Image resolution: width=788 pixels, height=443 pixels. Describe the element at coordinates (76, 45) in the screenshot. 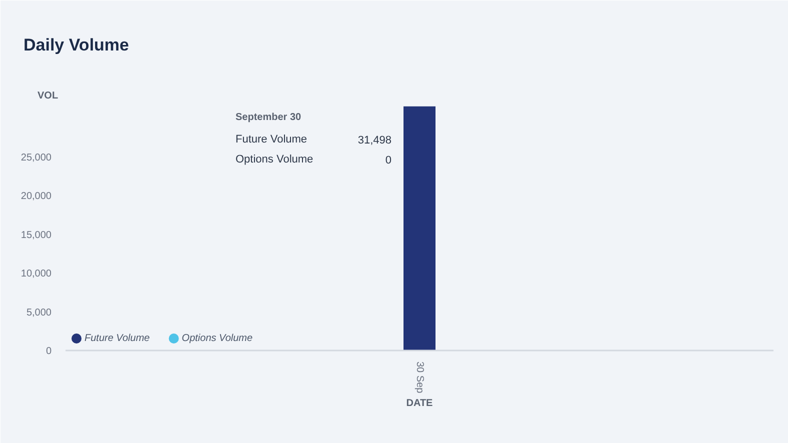

I see `chart-title: Daily Volume` at that location.